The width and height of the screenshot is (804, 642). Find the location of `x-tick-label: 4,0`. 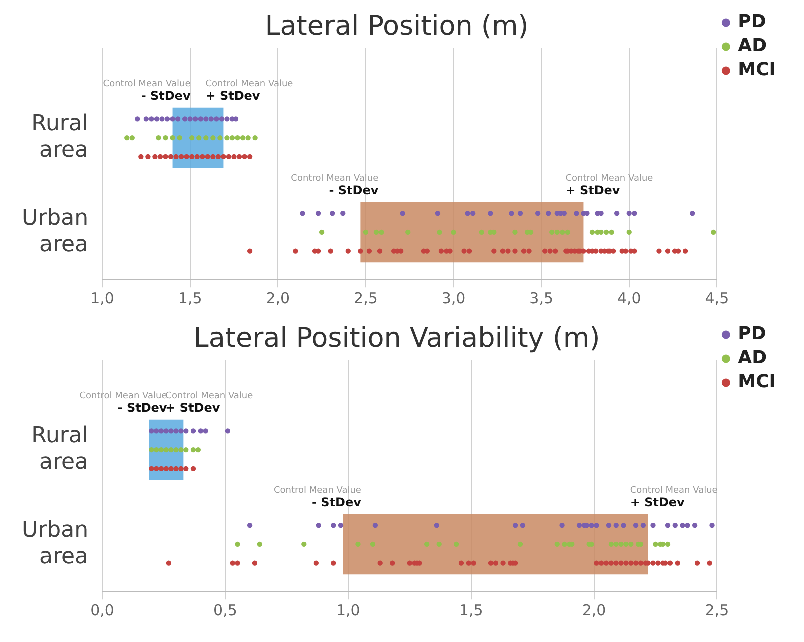

x-tick-label: 4,0 is located at coordinates (629, 298).